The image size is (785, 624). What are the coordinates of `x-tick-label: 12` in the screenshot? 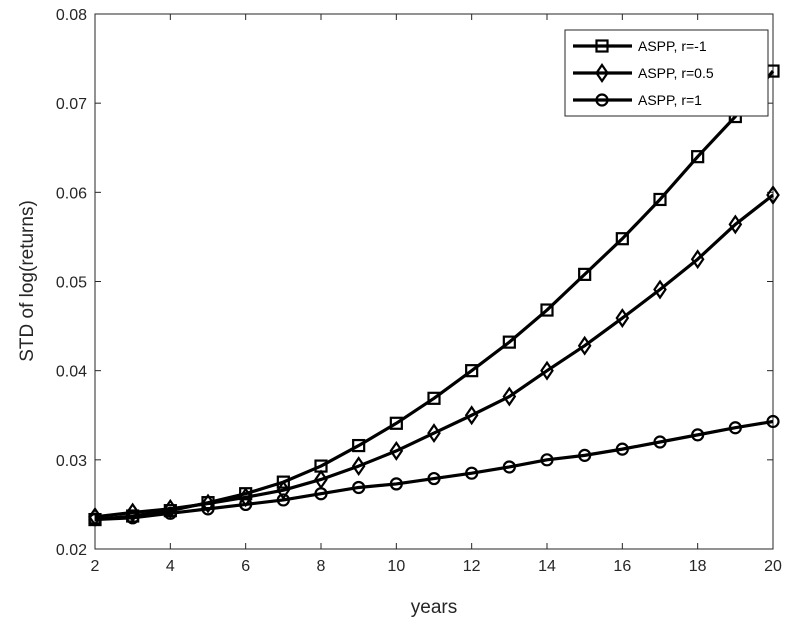 It's located at (472, 566).